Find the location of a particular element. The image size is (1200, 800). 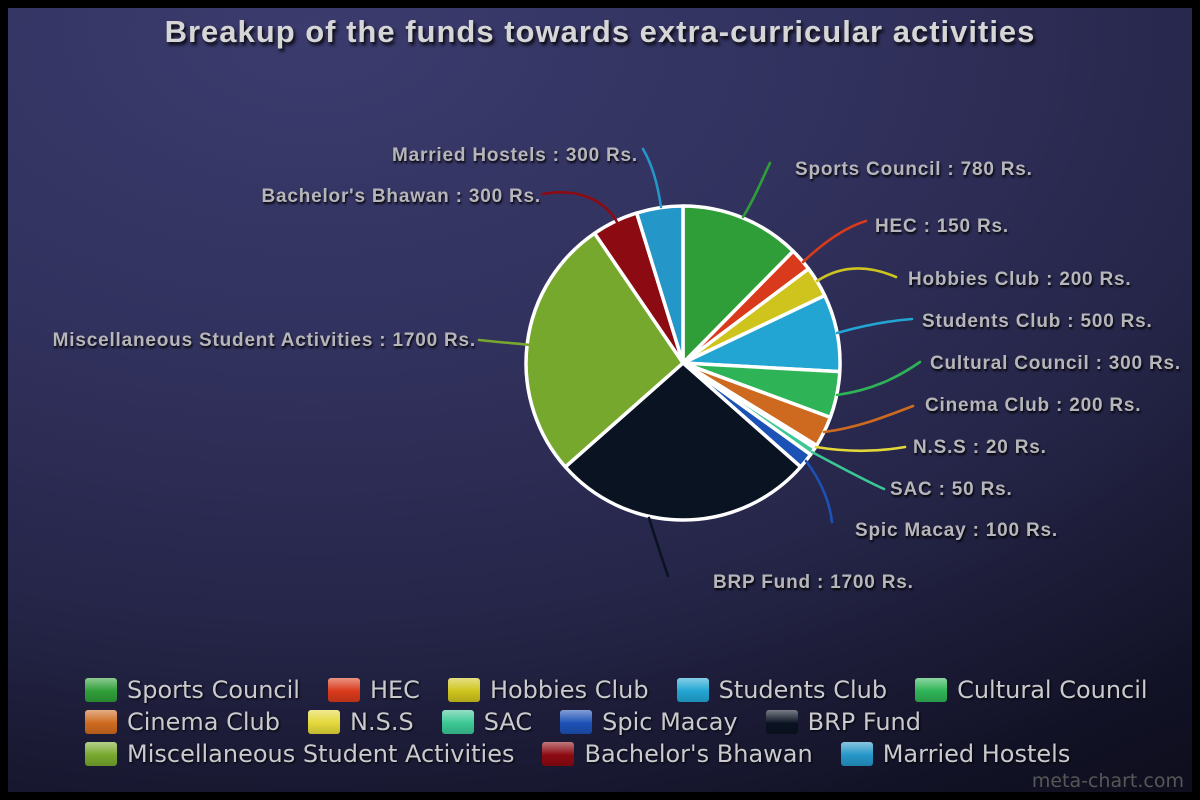

legend-item-cultural-council: Cultural Council is located at coordinates (1031, 690).